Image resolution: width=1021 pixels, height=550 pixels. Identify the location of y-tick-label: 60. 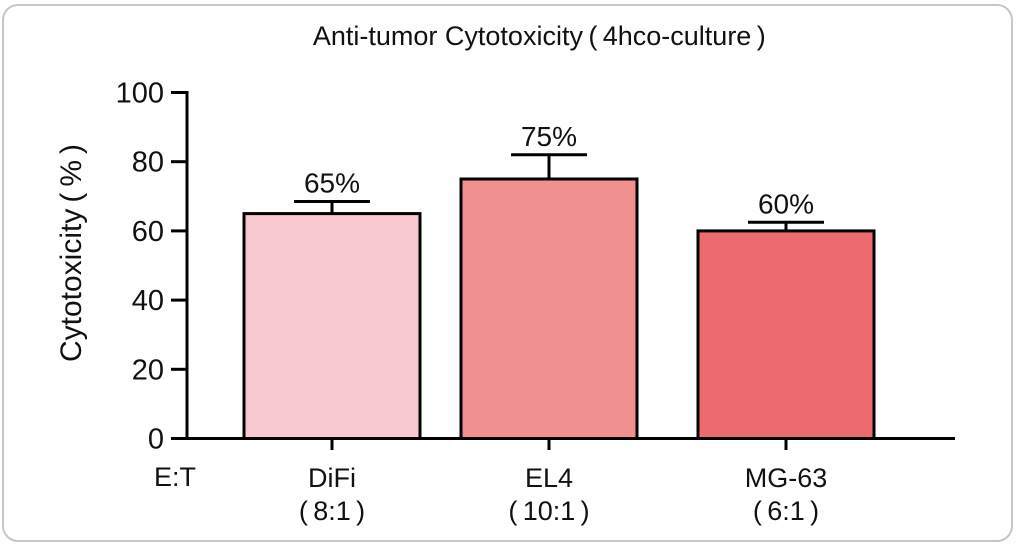
(148, 232).